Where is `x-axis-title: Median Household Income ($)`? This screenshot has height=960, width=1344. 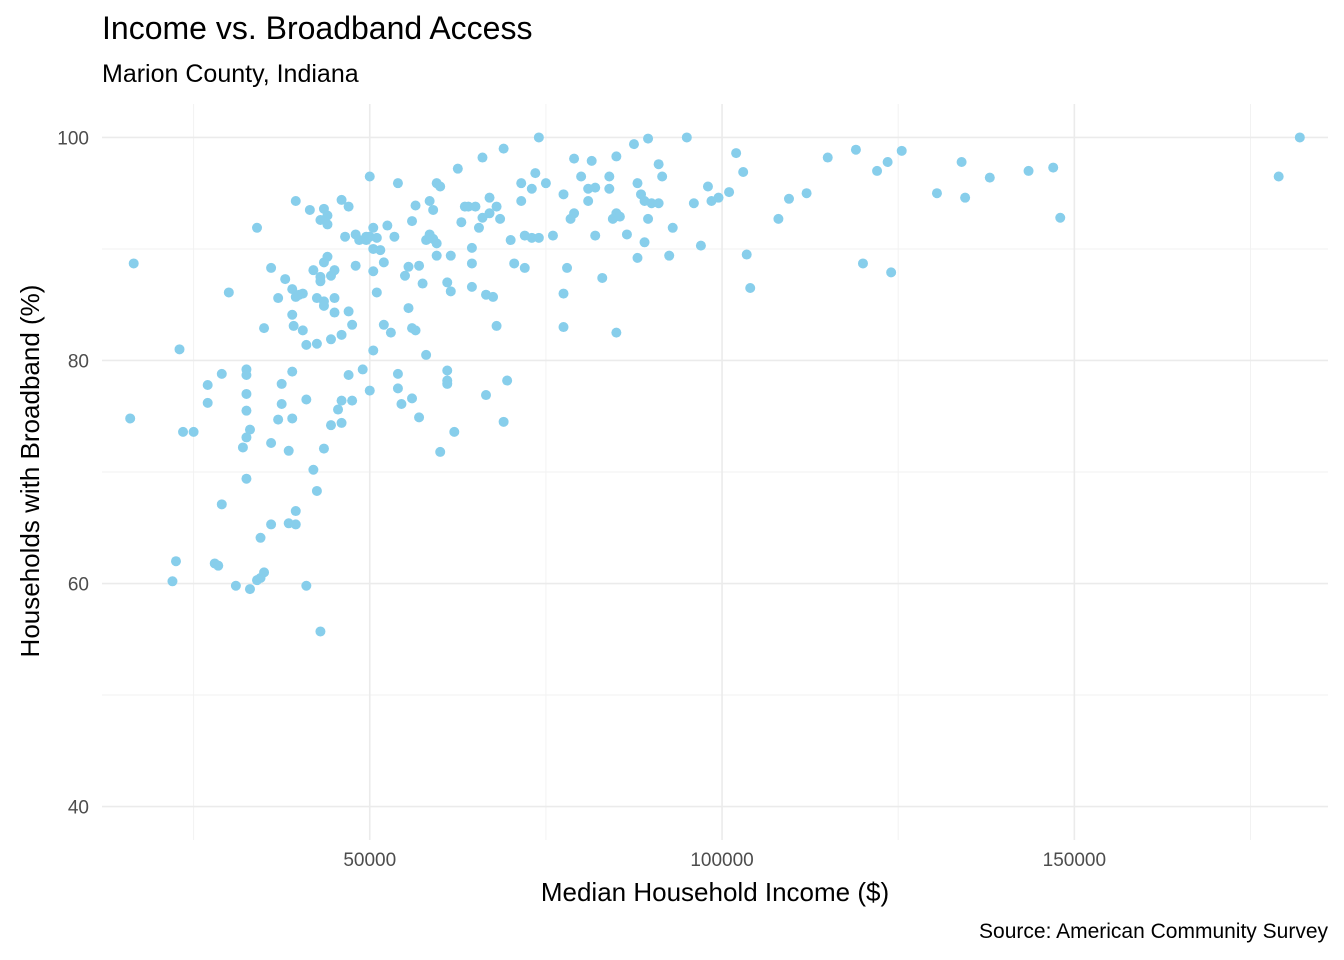 x-axis-title: Median Household Income ($) is located at coordinates (715, 892).